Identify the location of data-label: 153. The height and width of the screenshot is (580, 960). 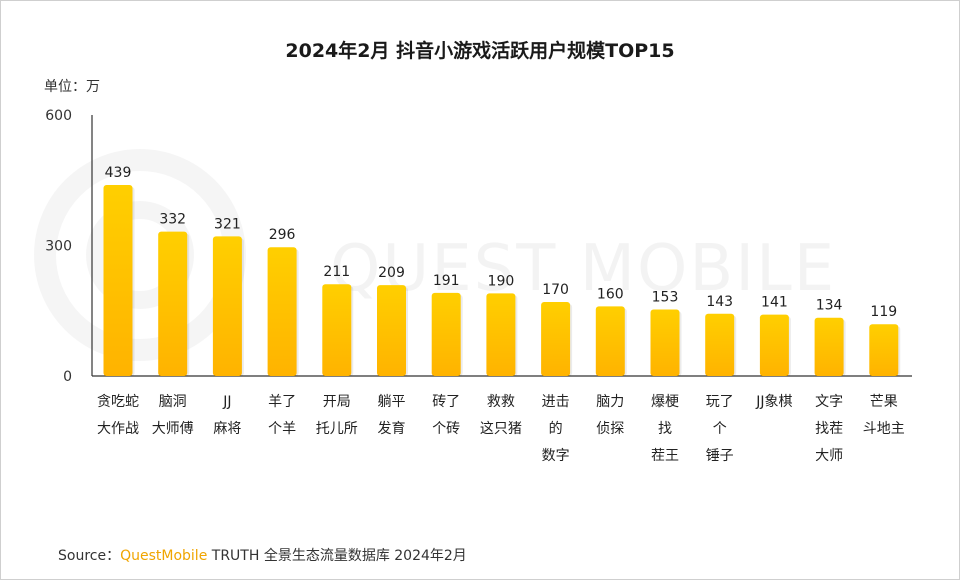
(665, 297).